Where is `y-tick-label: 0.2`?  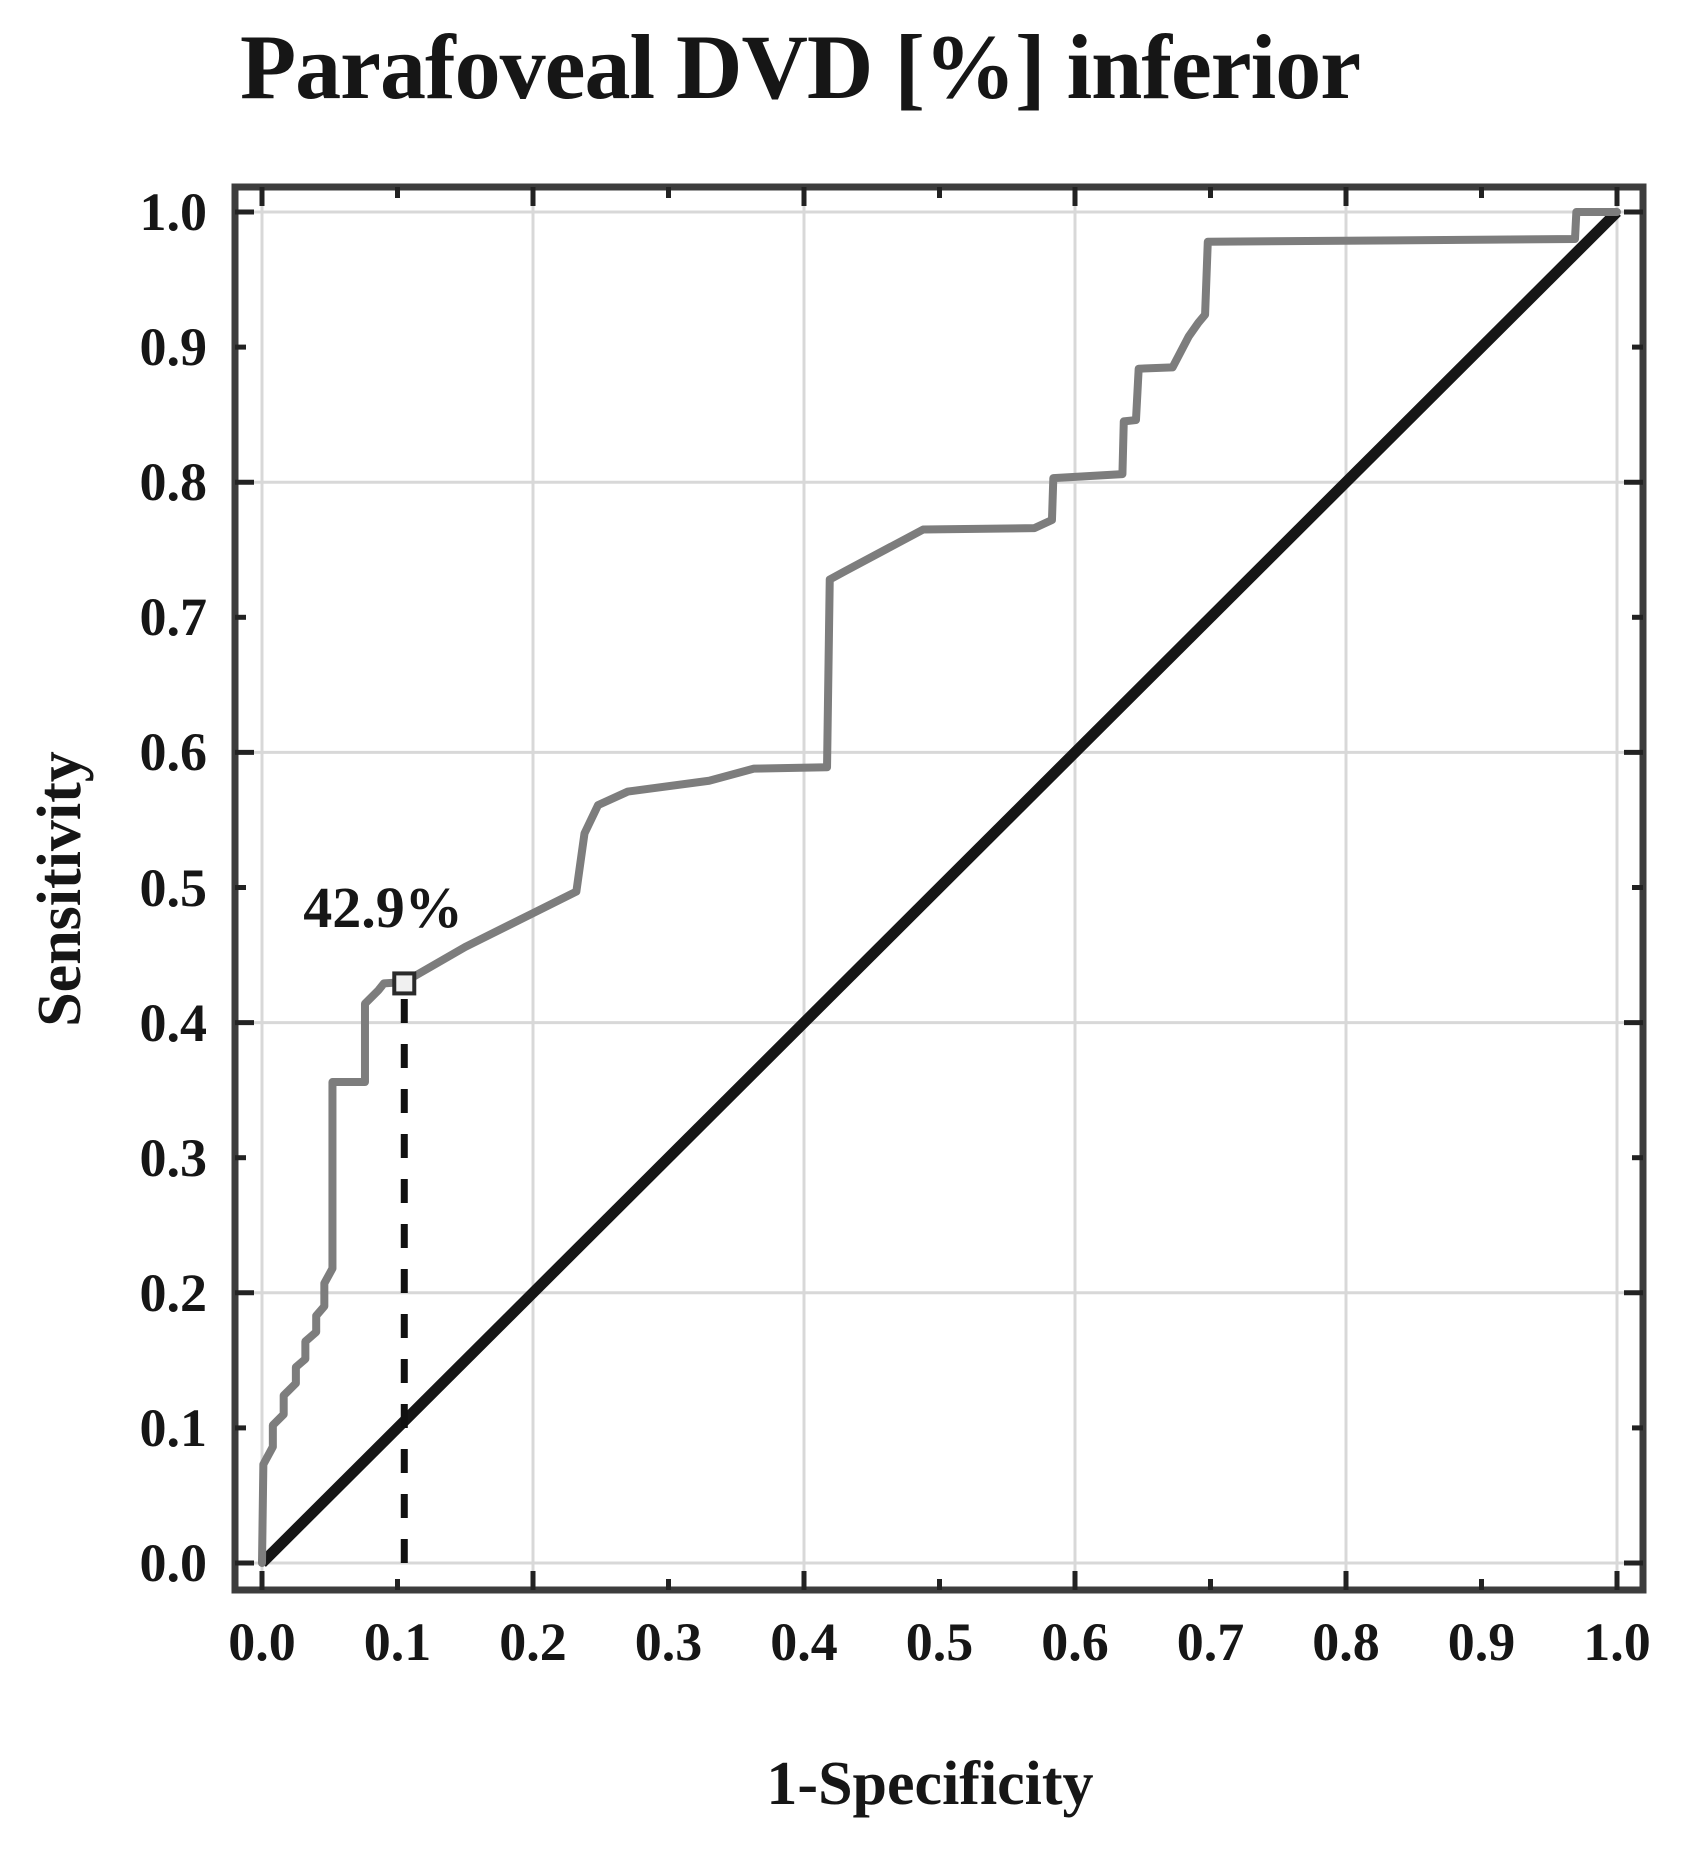 y-tick-label: 0.2 is located at coordinates (173, 1292).